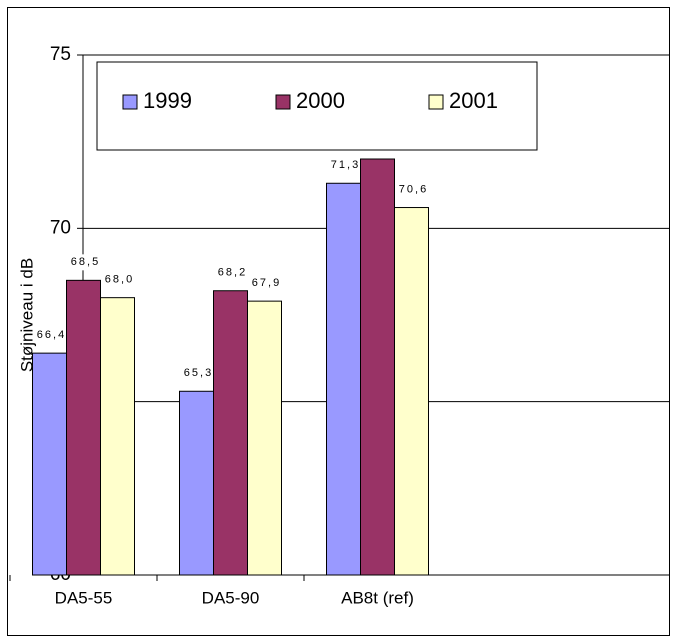  I want to click on legend-label: 1999, so click(167, 100).